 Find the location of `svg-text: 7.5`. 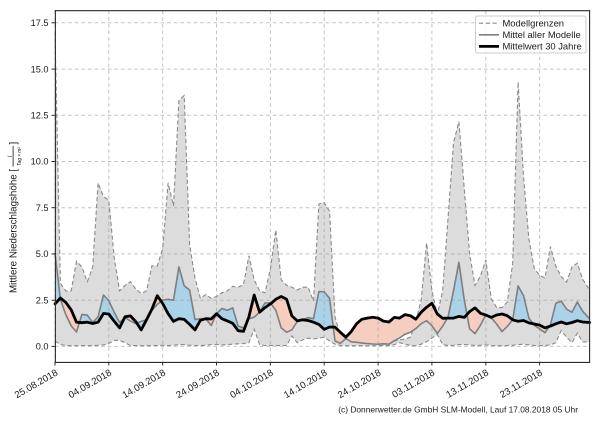

svg-text: 7.5 is located at coordinates (42, 208).